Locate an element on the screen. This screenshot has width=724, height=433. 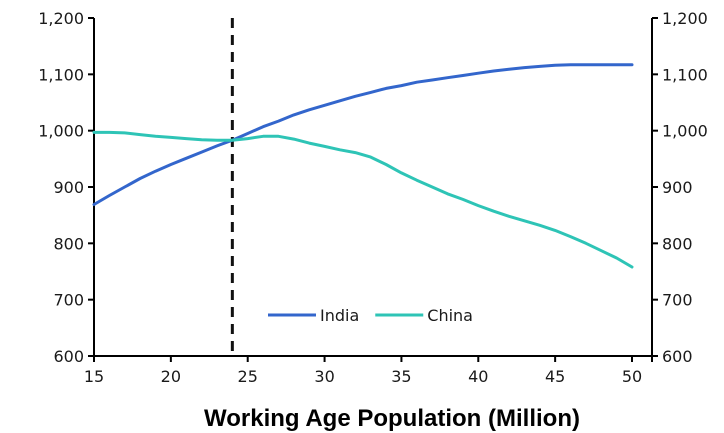
chart-title: Working Age Population (Million) is located at coordinates (392, 418).